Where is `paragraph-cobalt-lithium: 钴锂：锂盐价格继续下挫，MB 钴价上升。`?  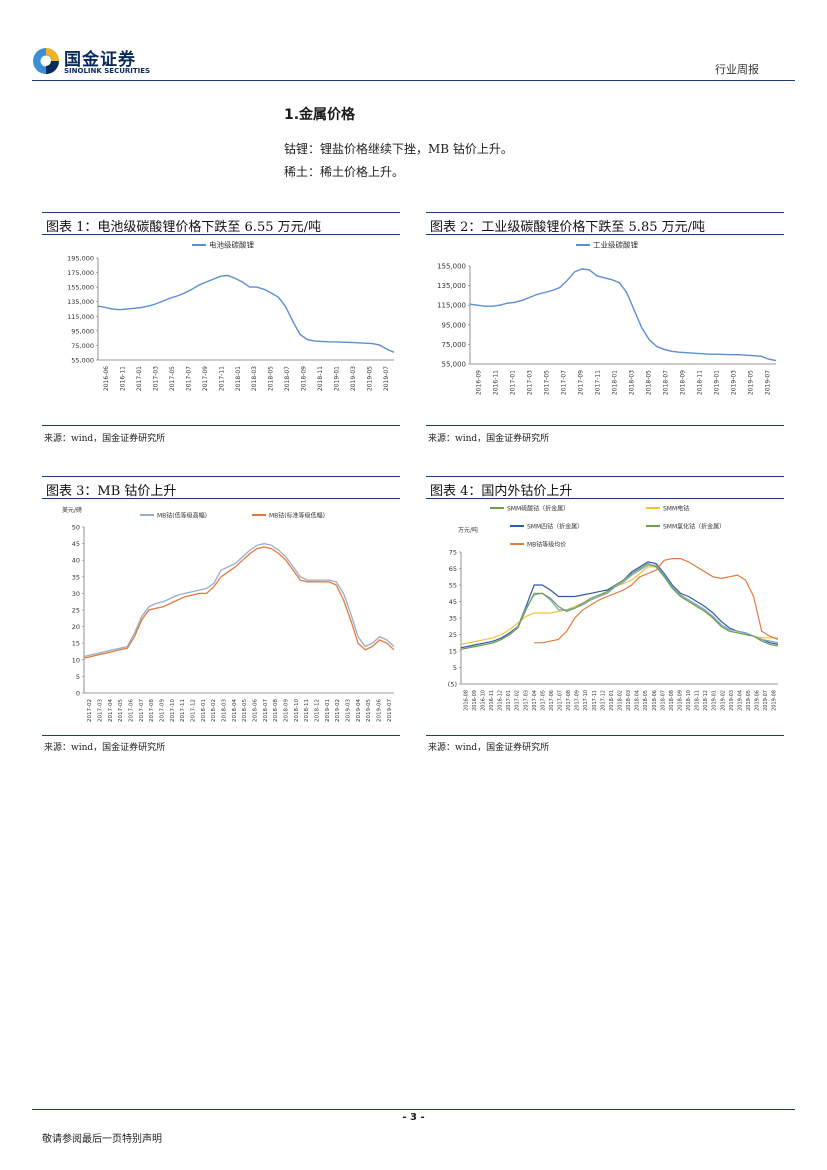 paragraph-cobalt-lithium: 钴锂：锂盐价格继续下挫，MB 钴价上升。 is located at coordinates (398, 149).